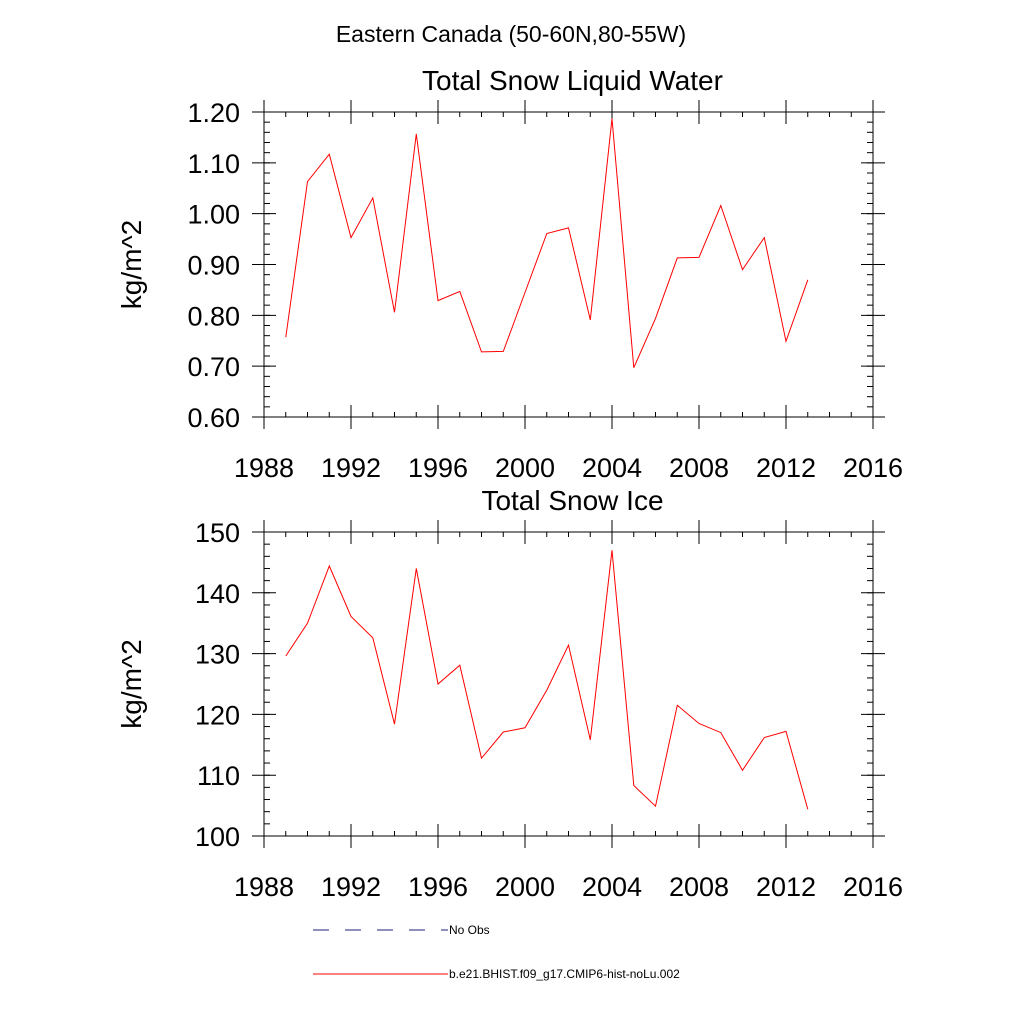 Image resolution: width=1024 pixels, height=1024 pixels. Describe the element at coordinates (469, 930) in the screenshot. I see `legend-label-no-obs: No Obs` at that location.